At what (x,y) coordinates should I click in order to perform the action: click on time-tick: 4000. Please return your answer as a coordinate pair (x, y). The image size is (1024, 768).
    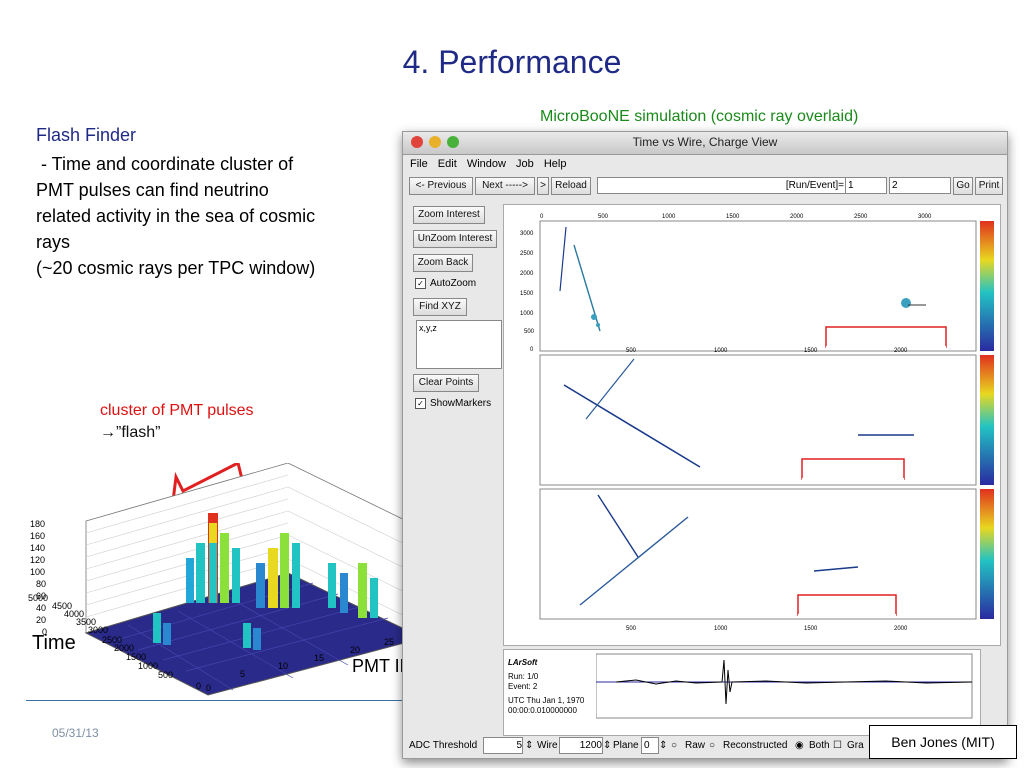
    Looking at the image, I should click on (74, 614).